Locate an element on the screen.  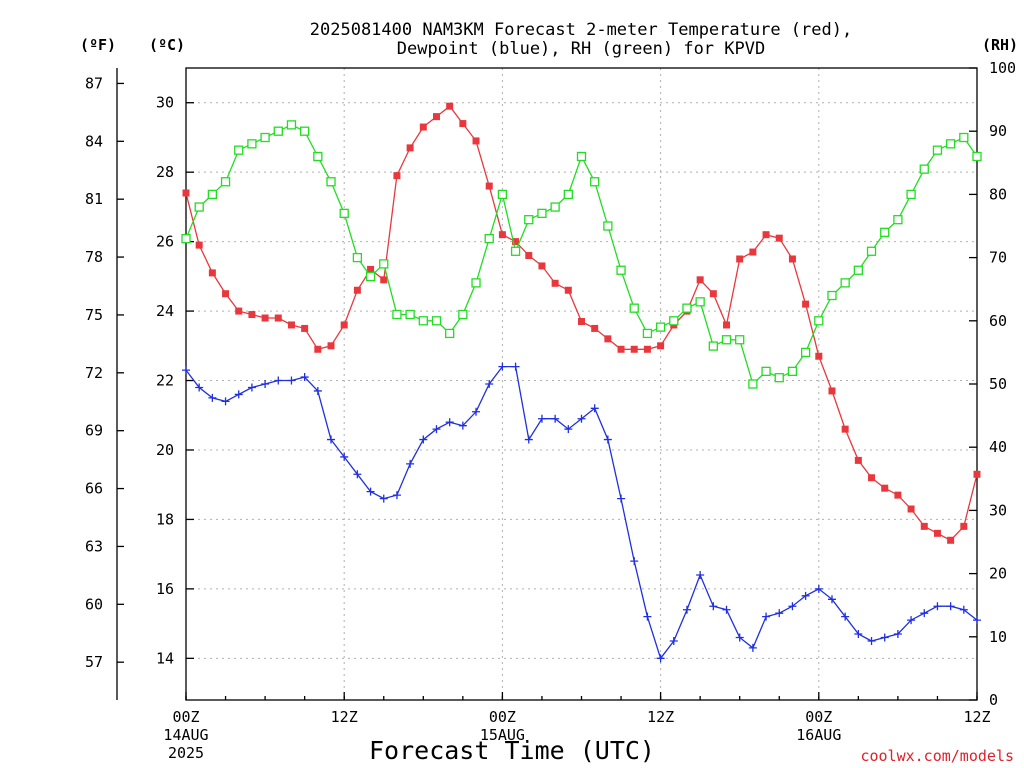
celsius-unit-label: (ºC) is located at coordinates (167, 45).